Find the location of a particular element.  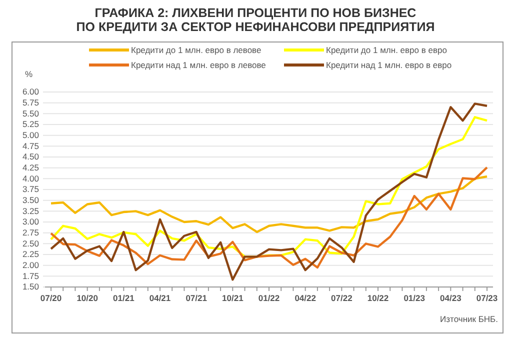

x-tick-label: 01/21 is located at coordinates (124, 298).